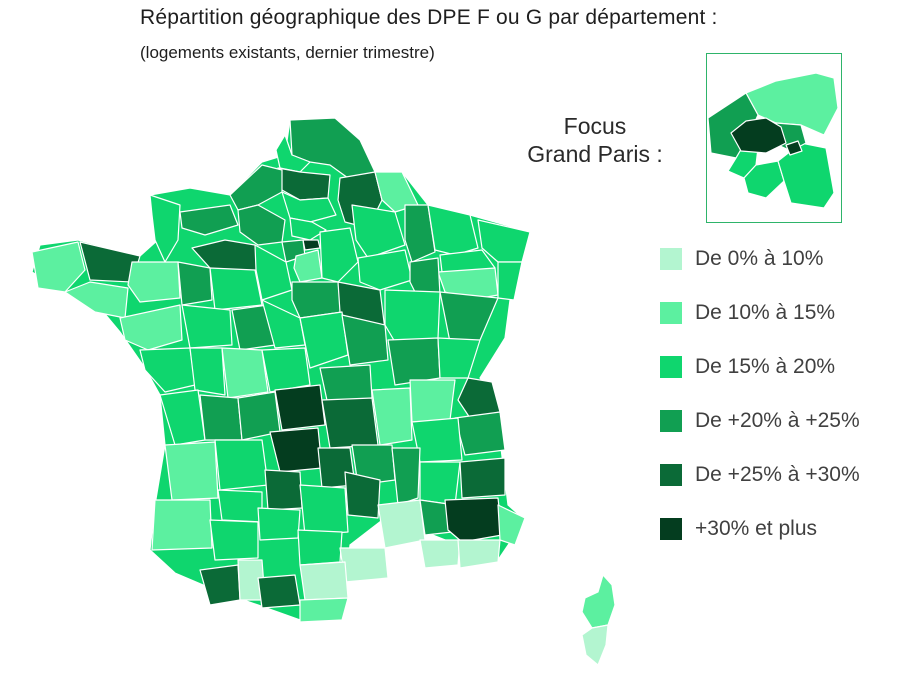 The width and height of the screenshot is (917, 674). What do you see at coordinates (236, 289) in the screenshot?
I see `department-sarthe` at bounding box center [236, 289].